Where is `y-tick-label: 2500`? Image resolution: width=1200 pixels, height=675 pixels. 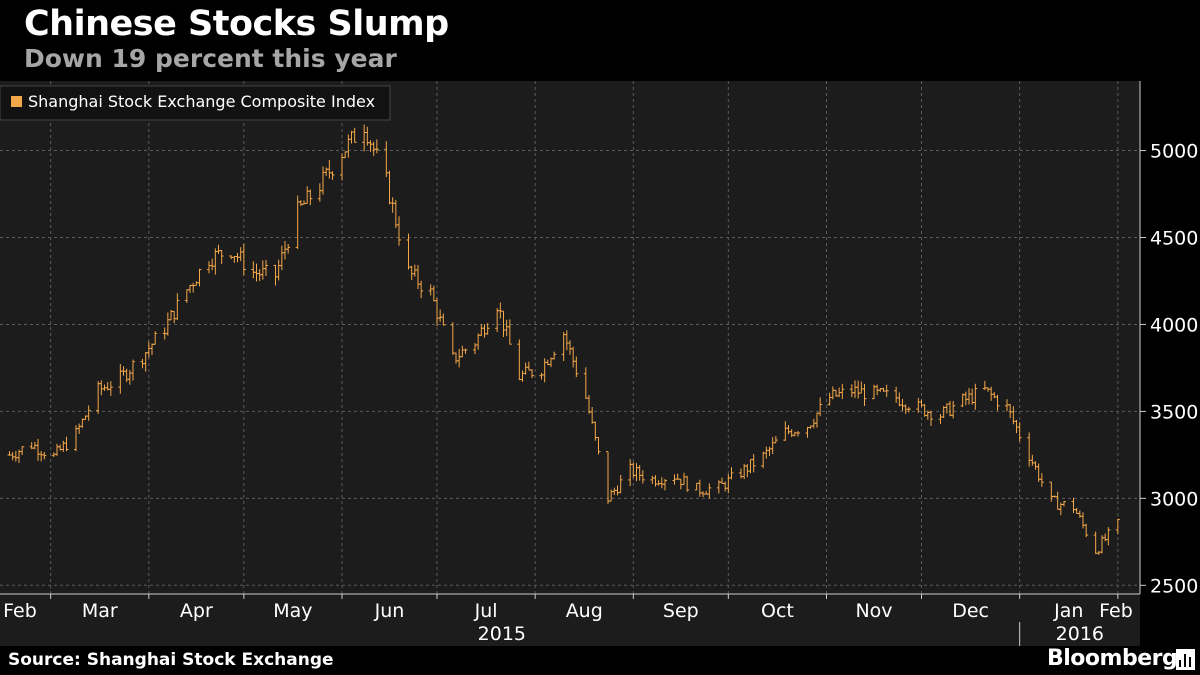
y-tick-label: 2500 is located at coordinates (1174, 586).